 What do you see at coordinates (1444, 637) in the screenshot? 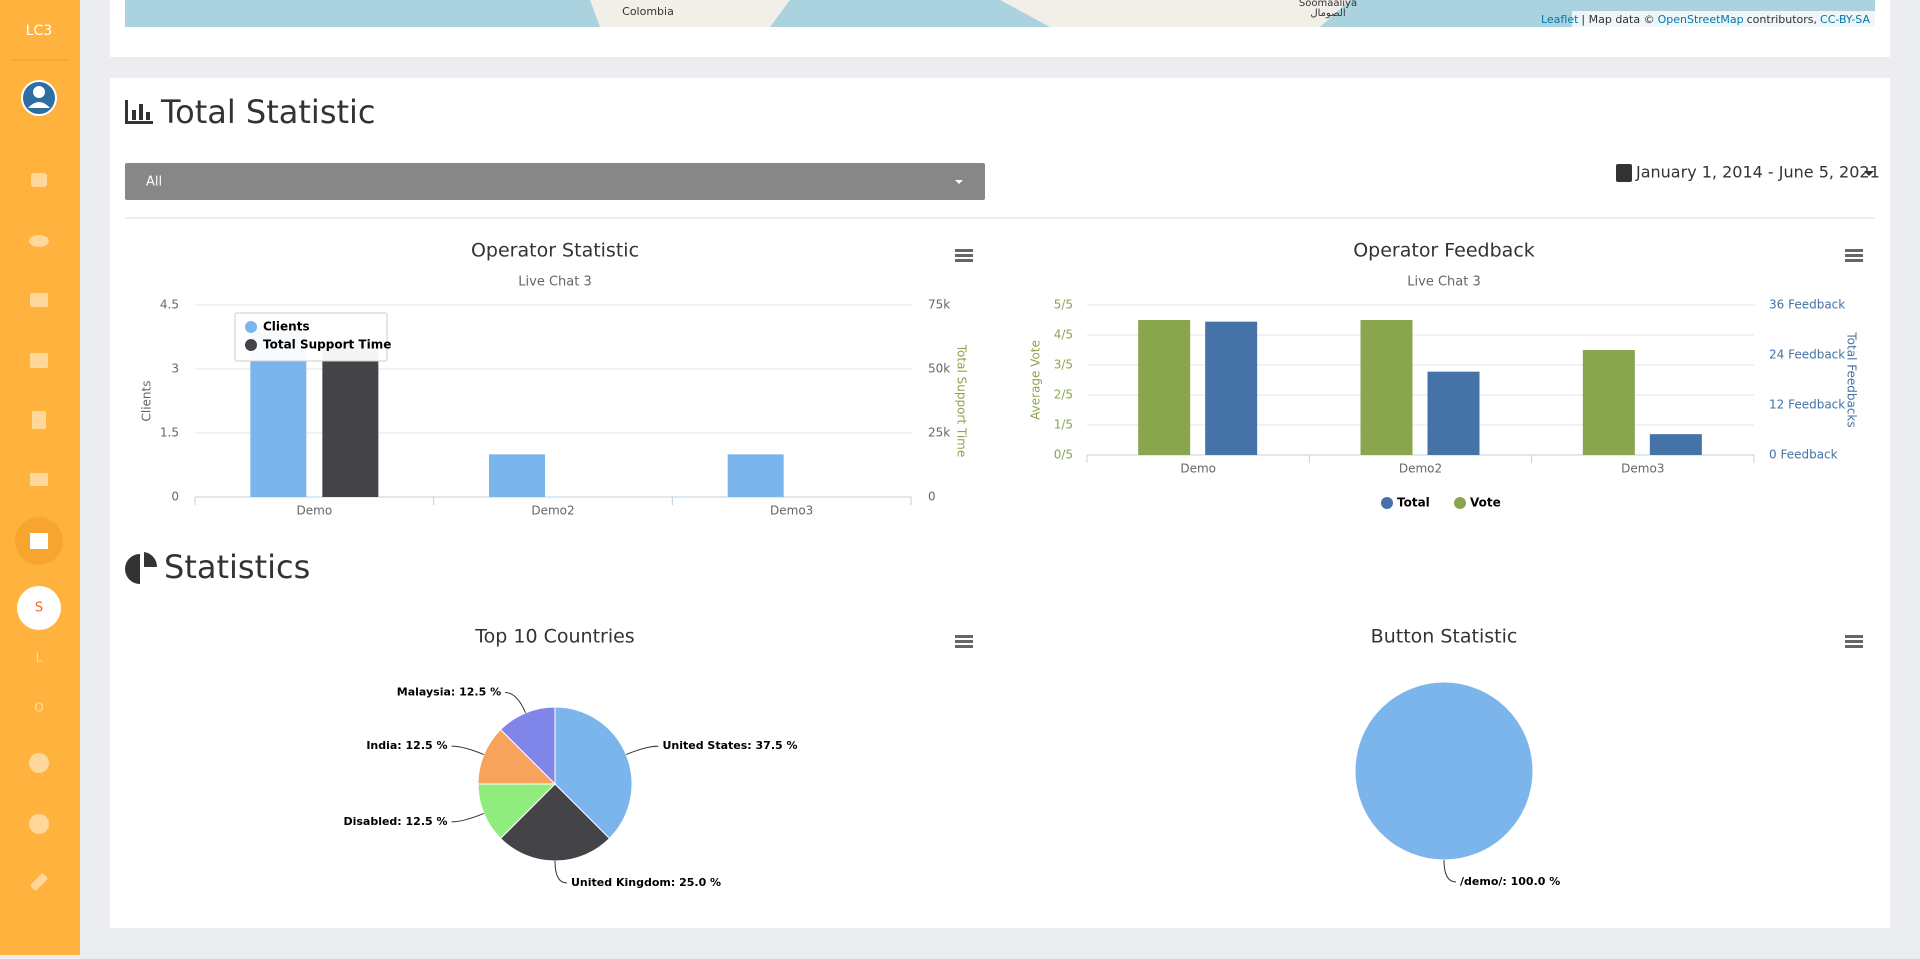
I see `chart-title: Button Statistic` at bounding box center [1444, 637].